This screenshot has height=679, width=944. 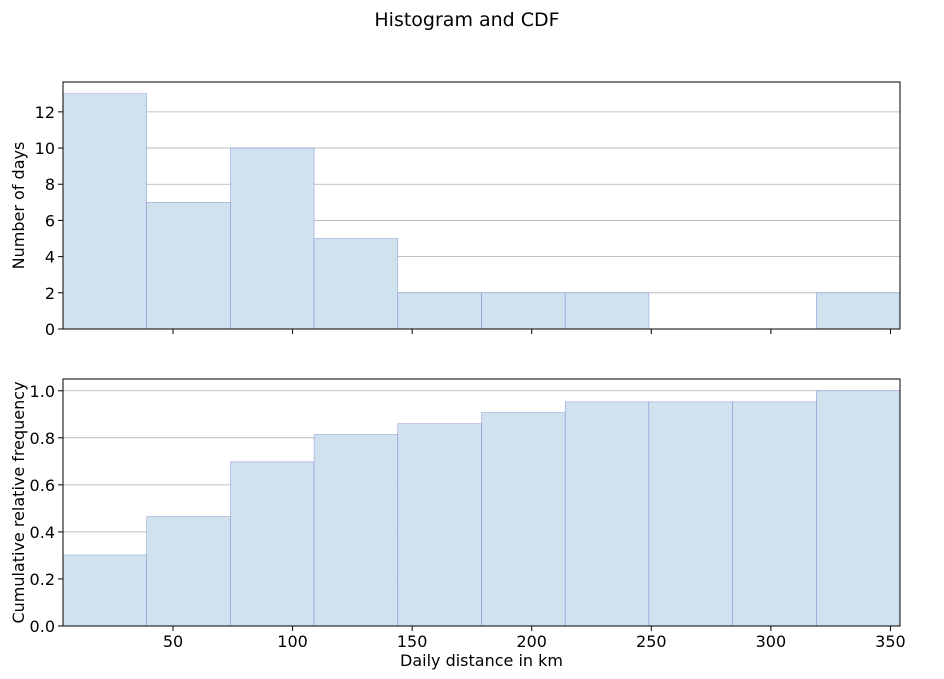 I want to click on histogram-ylabel: Number of days, so click(x=18, y=206).